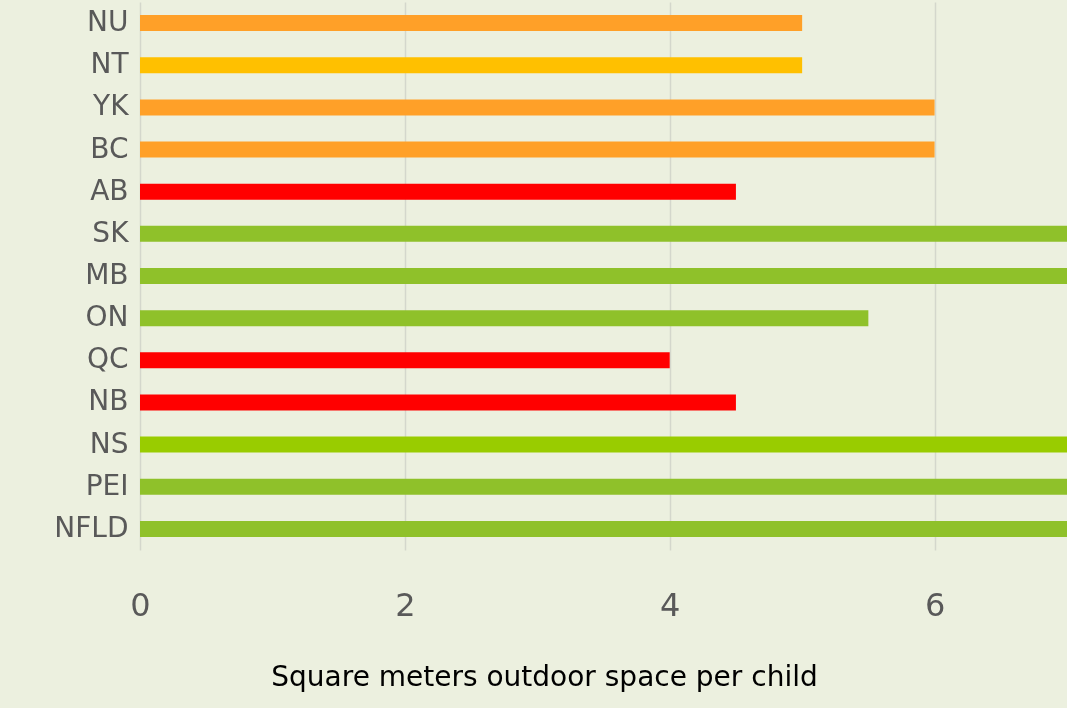 The height and width of the screenshot is (708, 1067). I want to click on y-tick-label: MB, so click(107, 274).